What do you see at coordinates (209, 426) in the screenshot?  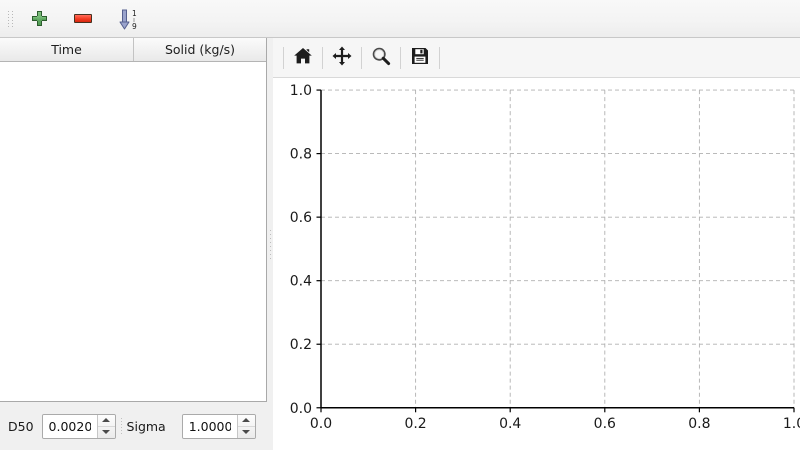 I see `sigma-input` at bounding box center [209, 426].